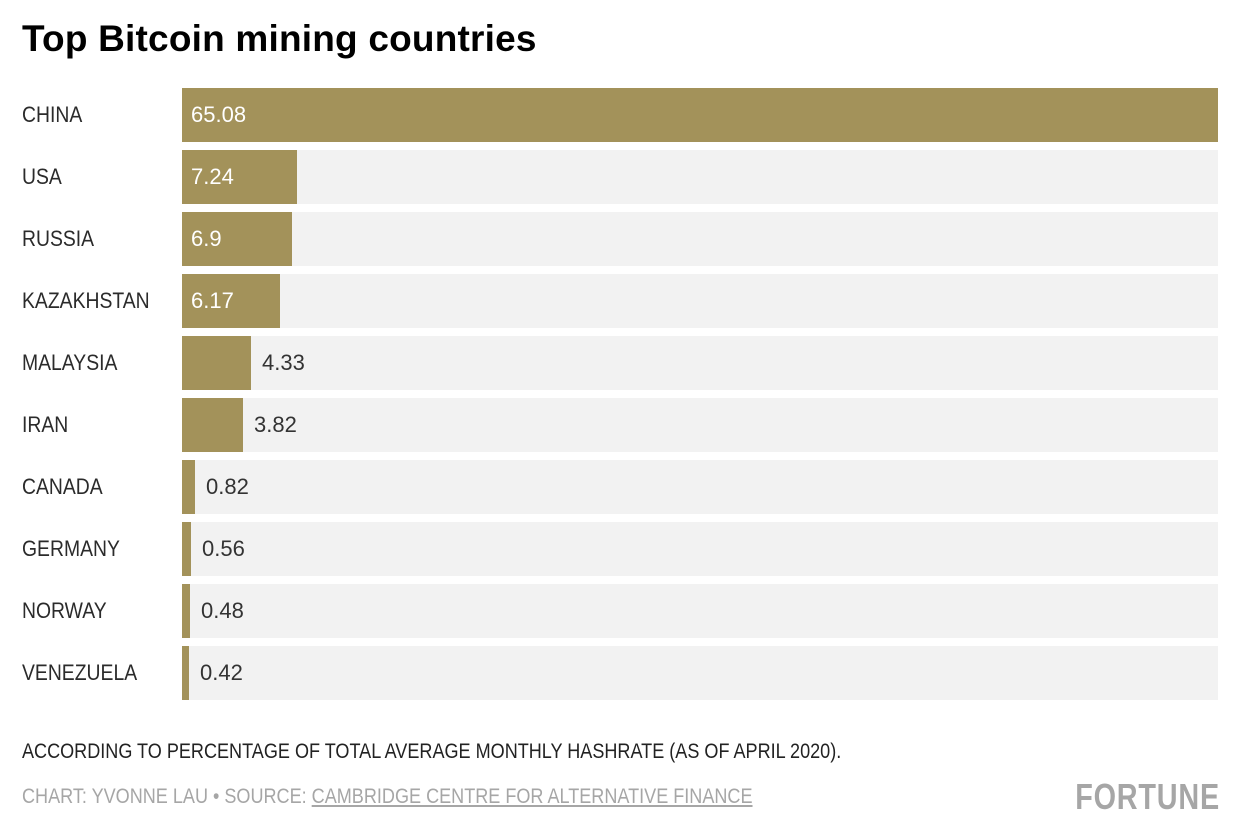 This screenshot has height=838, width=1240. What do you see at coordinates (700, 673) in the screenshot?
I see `bar-track: 0.42` at bounding box center [700, 673].